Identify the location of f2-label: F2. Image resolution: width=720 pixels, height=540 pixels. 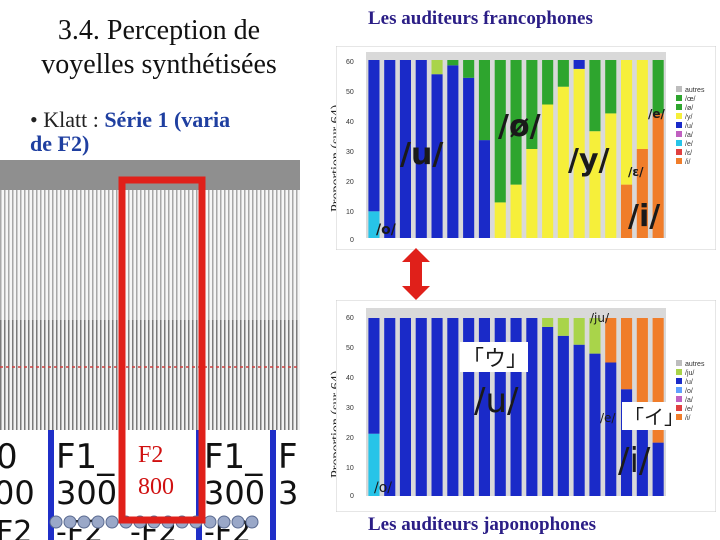
(150, 455).